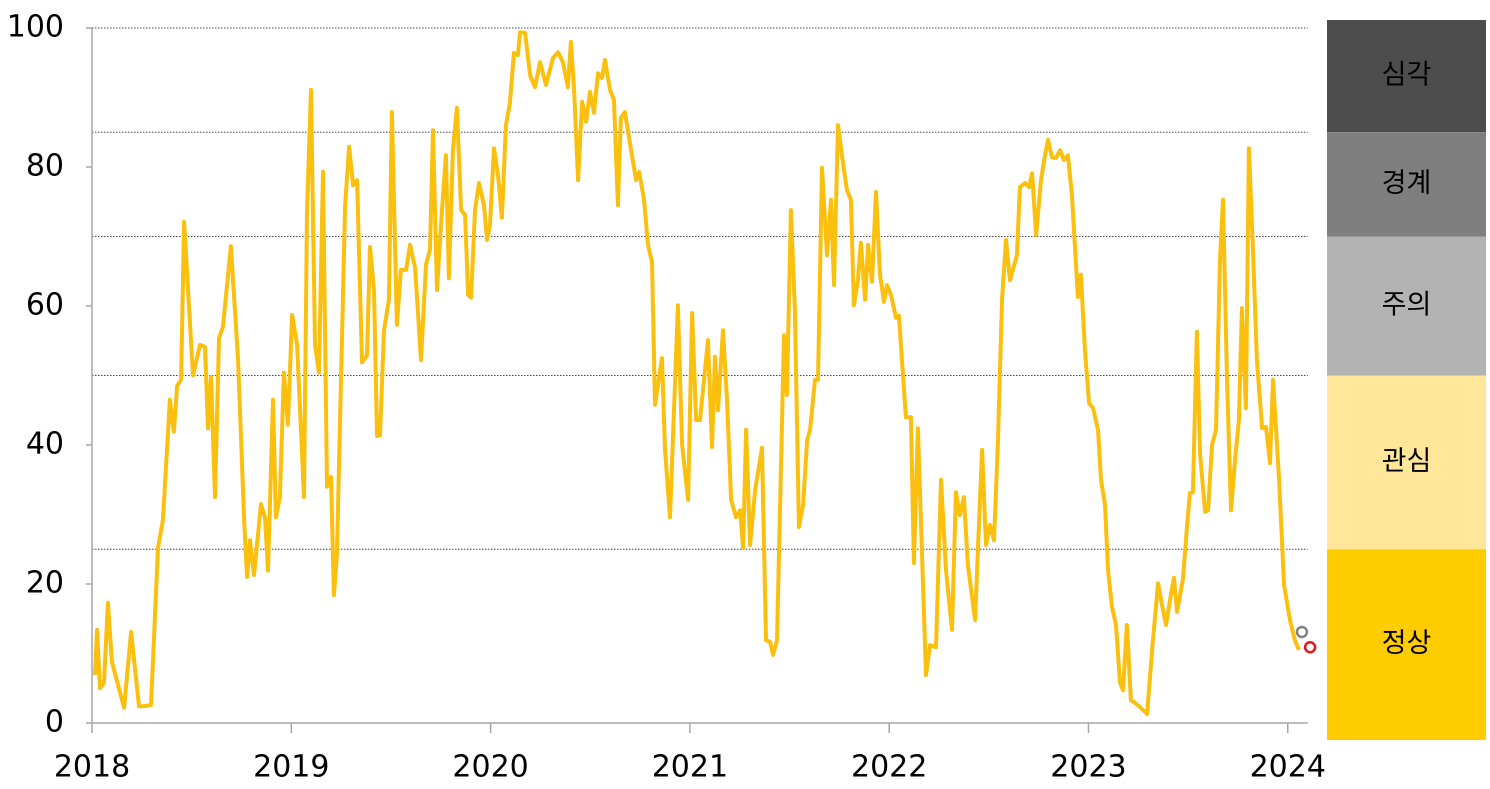  What do you see at coordinates (45, 583) in the screenshot?
I see `y-tick-label: 20` at bounding box center [45, 583].